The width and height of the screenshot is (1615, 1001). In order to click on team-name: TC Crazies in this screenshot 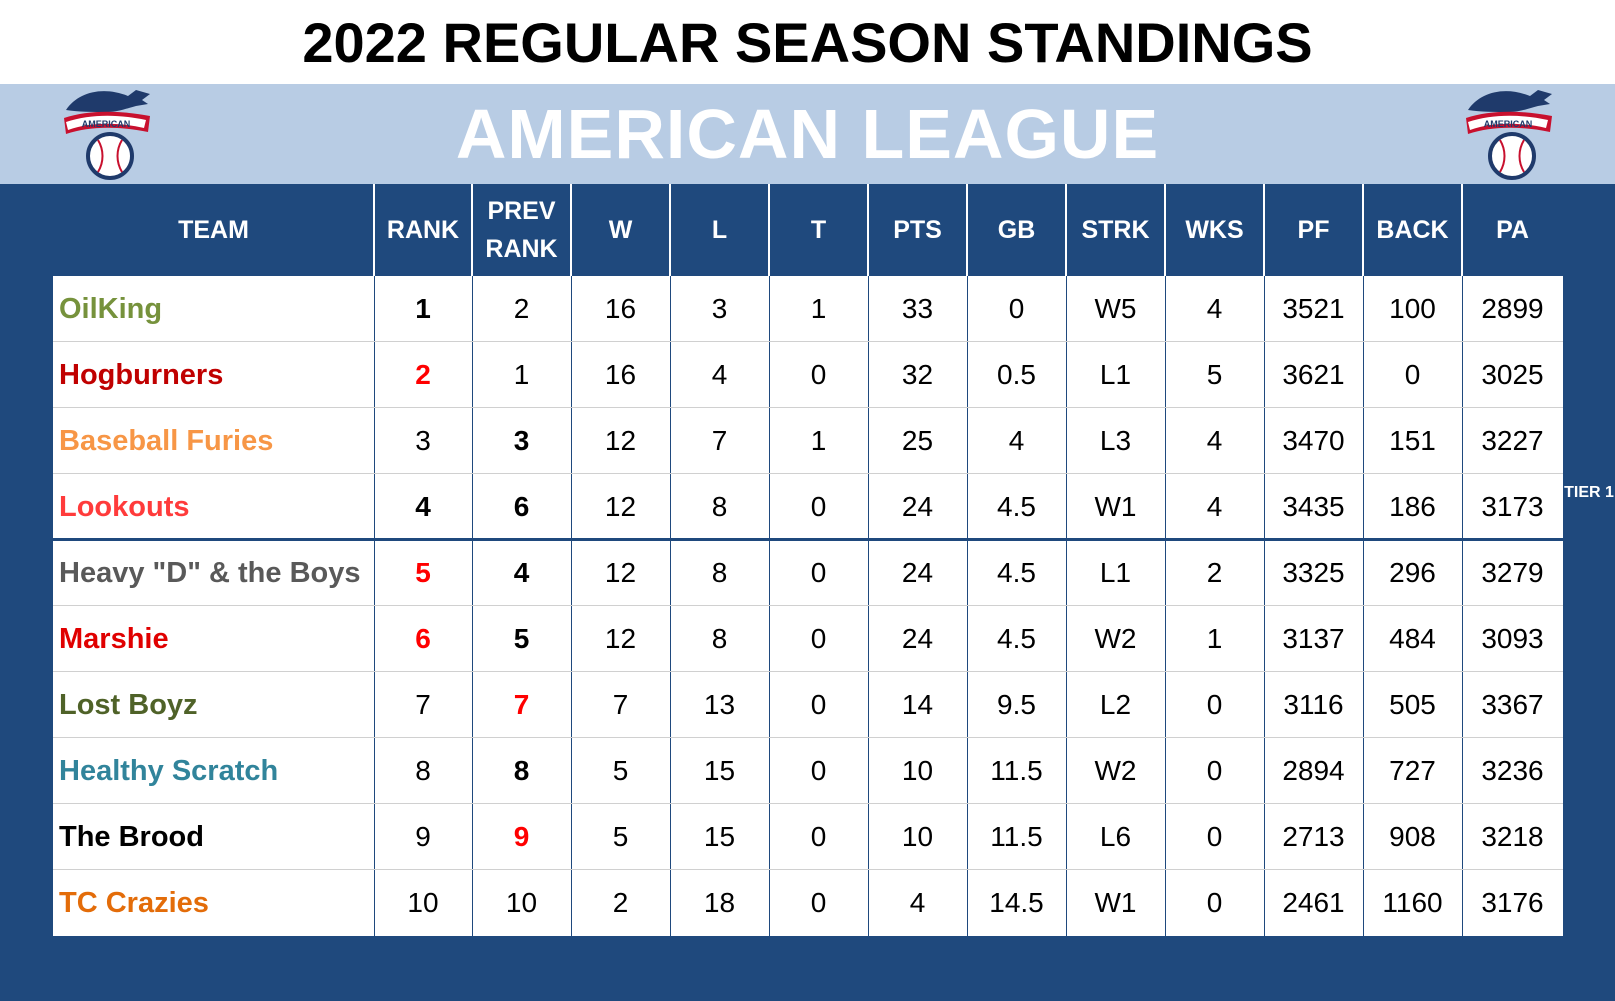, I will do `click(134, 902)`.